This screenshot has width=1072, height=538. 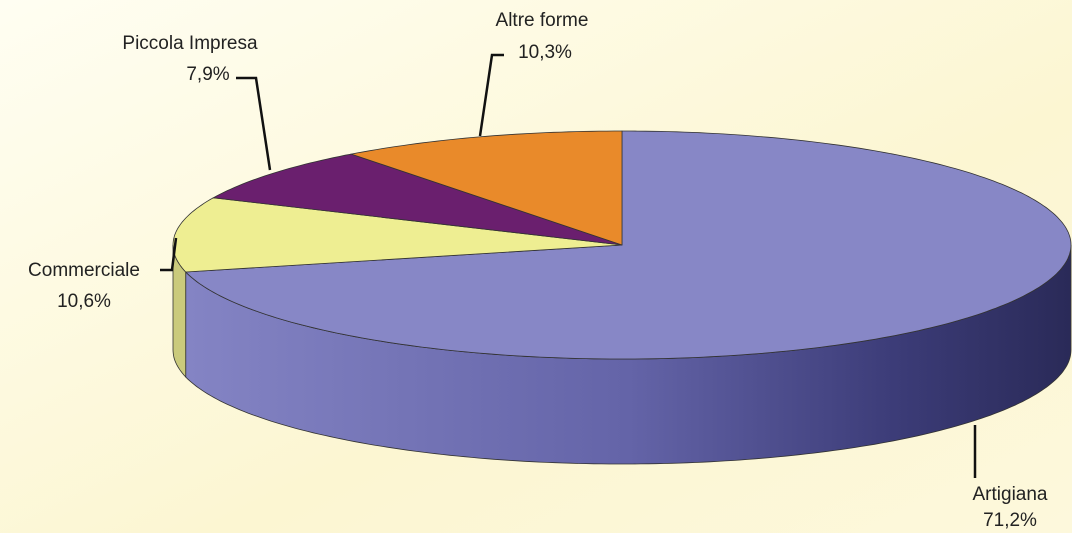 What do you see at coordinates (84, 270) in the screenshot?
I see `category-label: Commerciale` at bounding box center [84, 270].